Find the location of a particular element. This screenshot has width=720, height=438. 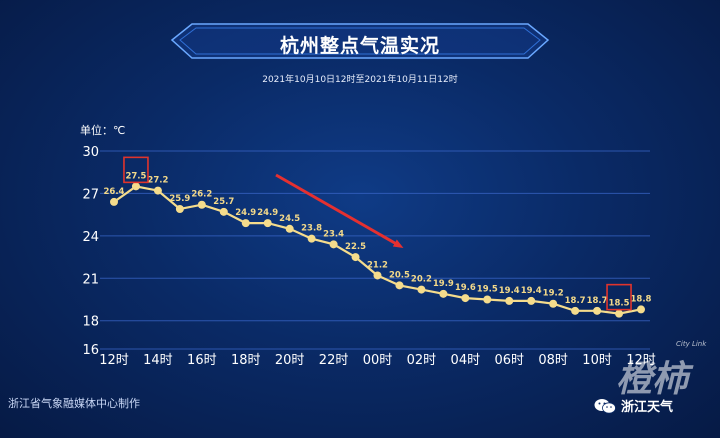

data-label: 19.2 is located at coordinates (553, 294).